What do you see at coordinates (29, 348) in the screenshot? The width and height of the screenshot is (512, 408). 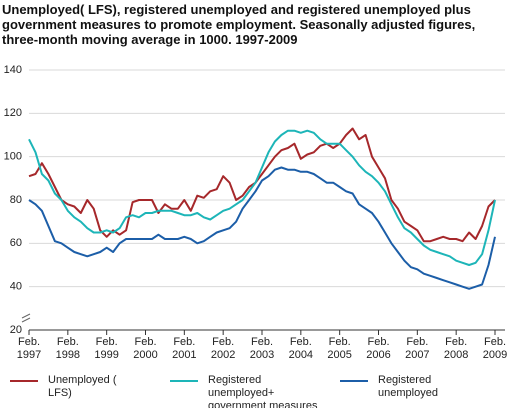 I see `x-tick-label: Feb. 1997` at bounding box center [29, 348].